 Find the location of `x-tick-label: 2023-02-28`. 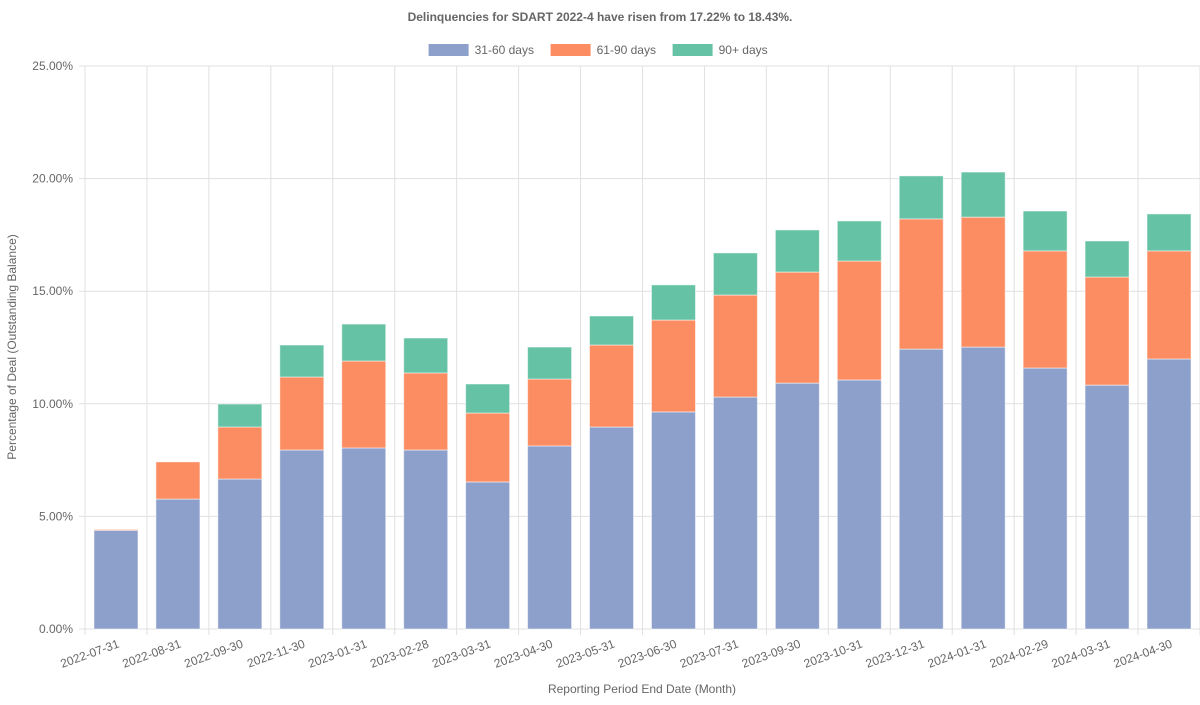

x-tick-label: 2023-02-28 is located at coordinates (399, 654).